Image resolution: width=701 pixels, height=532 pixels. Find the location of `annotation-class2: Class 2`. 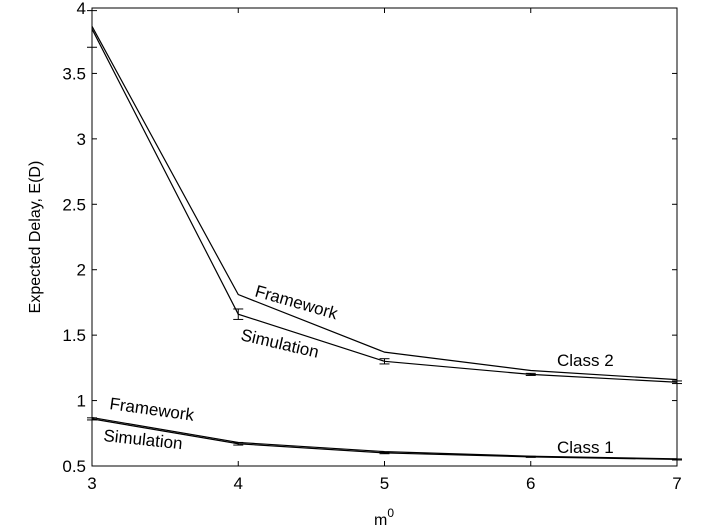

annotation-class2: Class 2 is located at coordinates (585, 360).